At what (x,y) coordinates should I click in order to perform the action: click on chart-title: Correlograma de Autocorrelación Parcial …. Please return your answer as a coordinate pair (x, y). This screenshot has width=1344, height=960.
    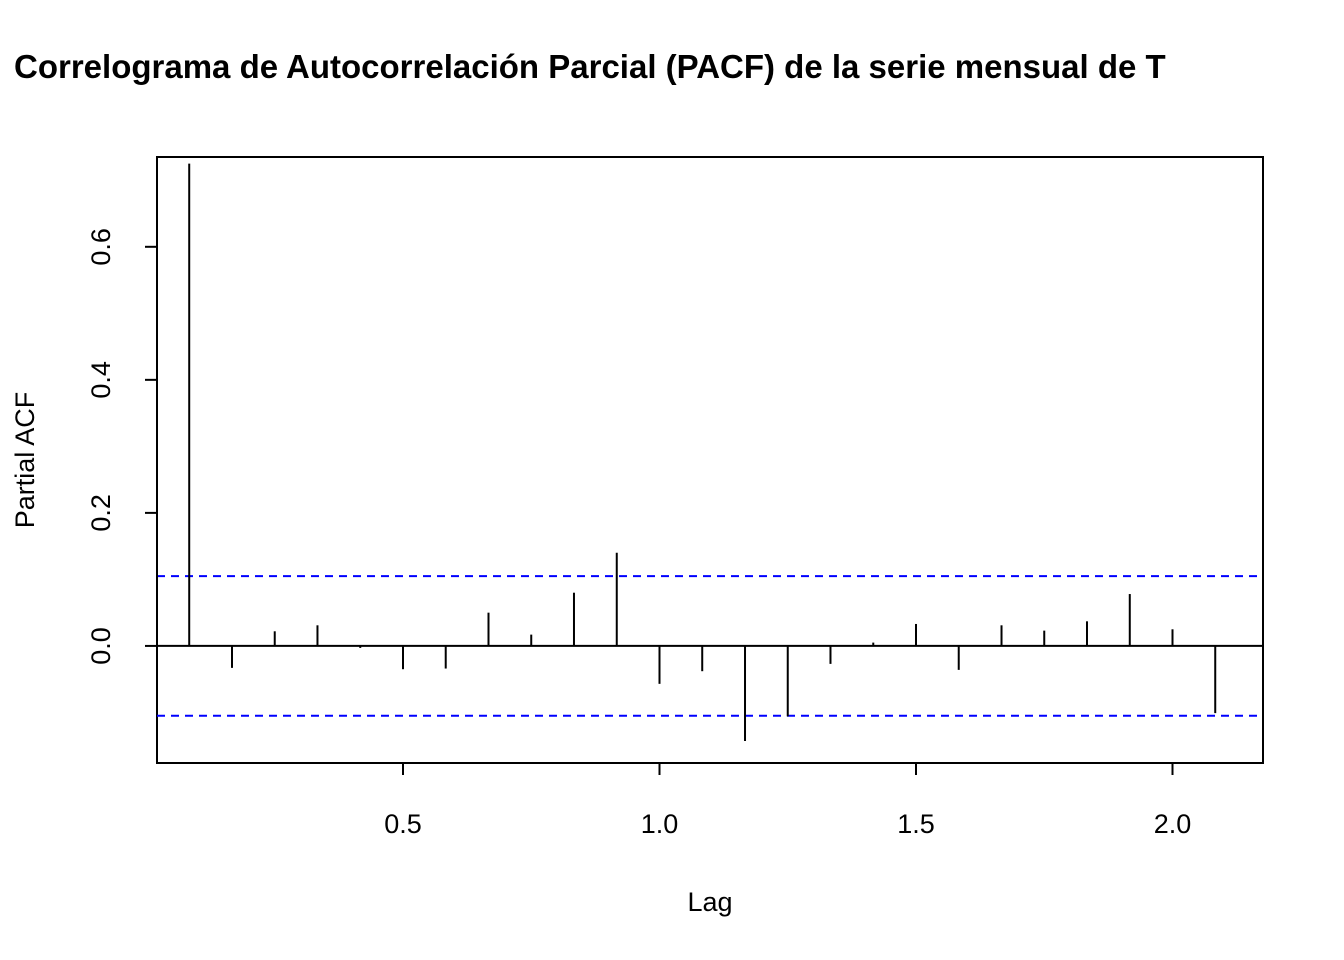
    Looking at the image, I should click on (590, 66).